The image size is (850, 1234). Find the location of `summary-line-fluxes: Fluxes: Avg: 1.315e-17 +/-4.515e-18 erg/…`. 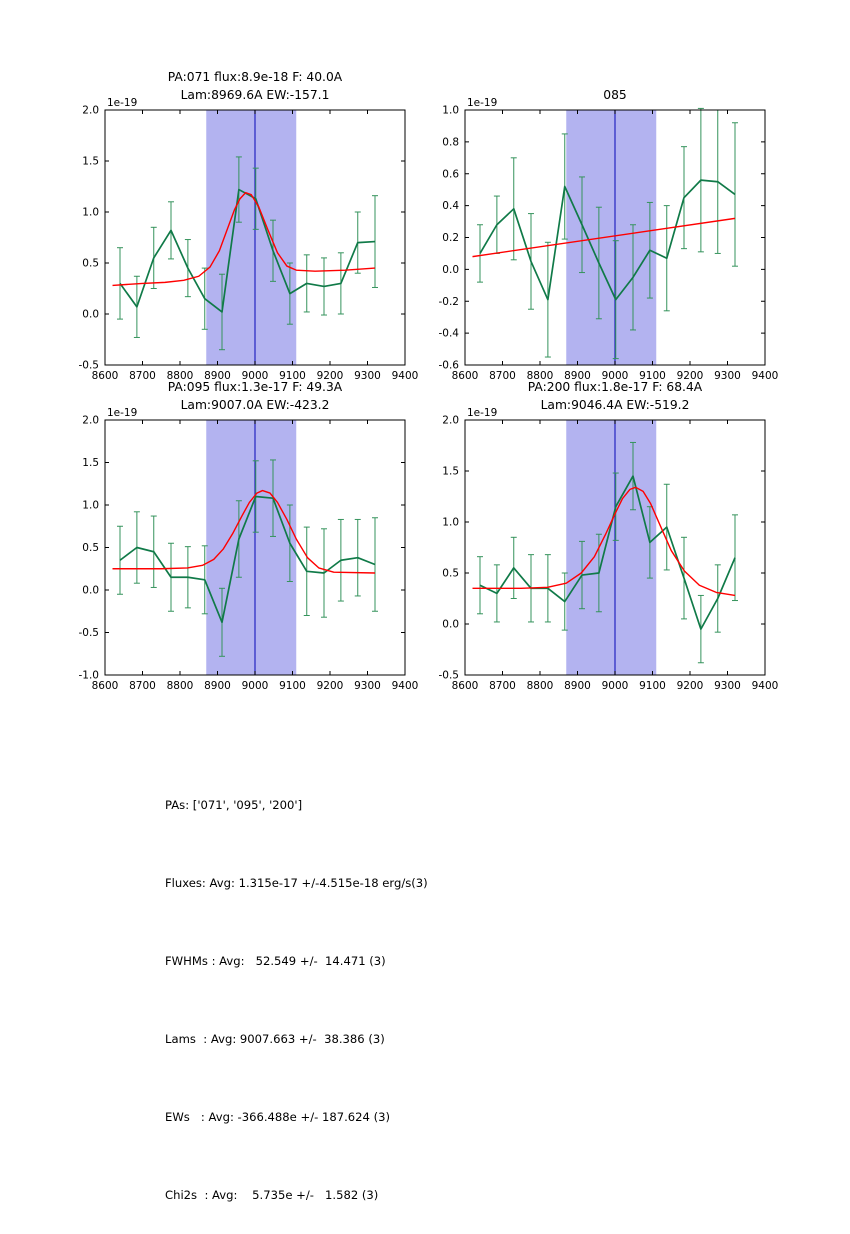

summary-line-fluxes: Fluxes: Avg: 1.315e-17 +/-4.515e-18 erg/… is located at coordinates (296, 883).